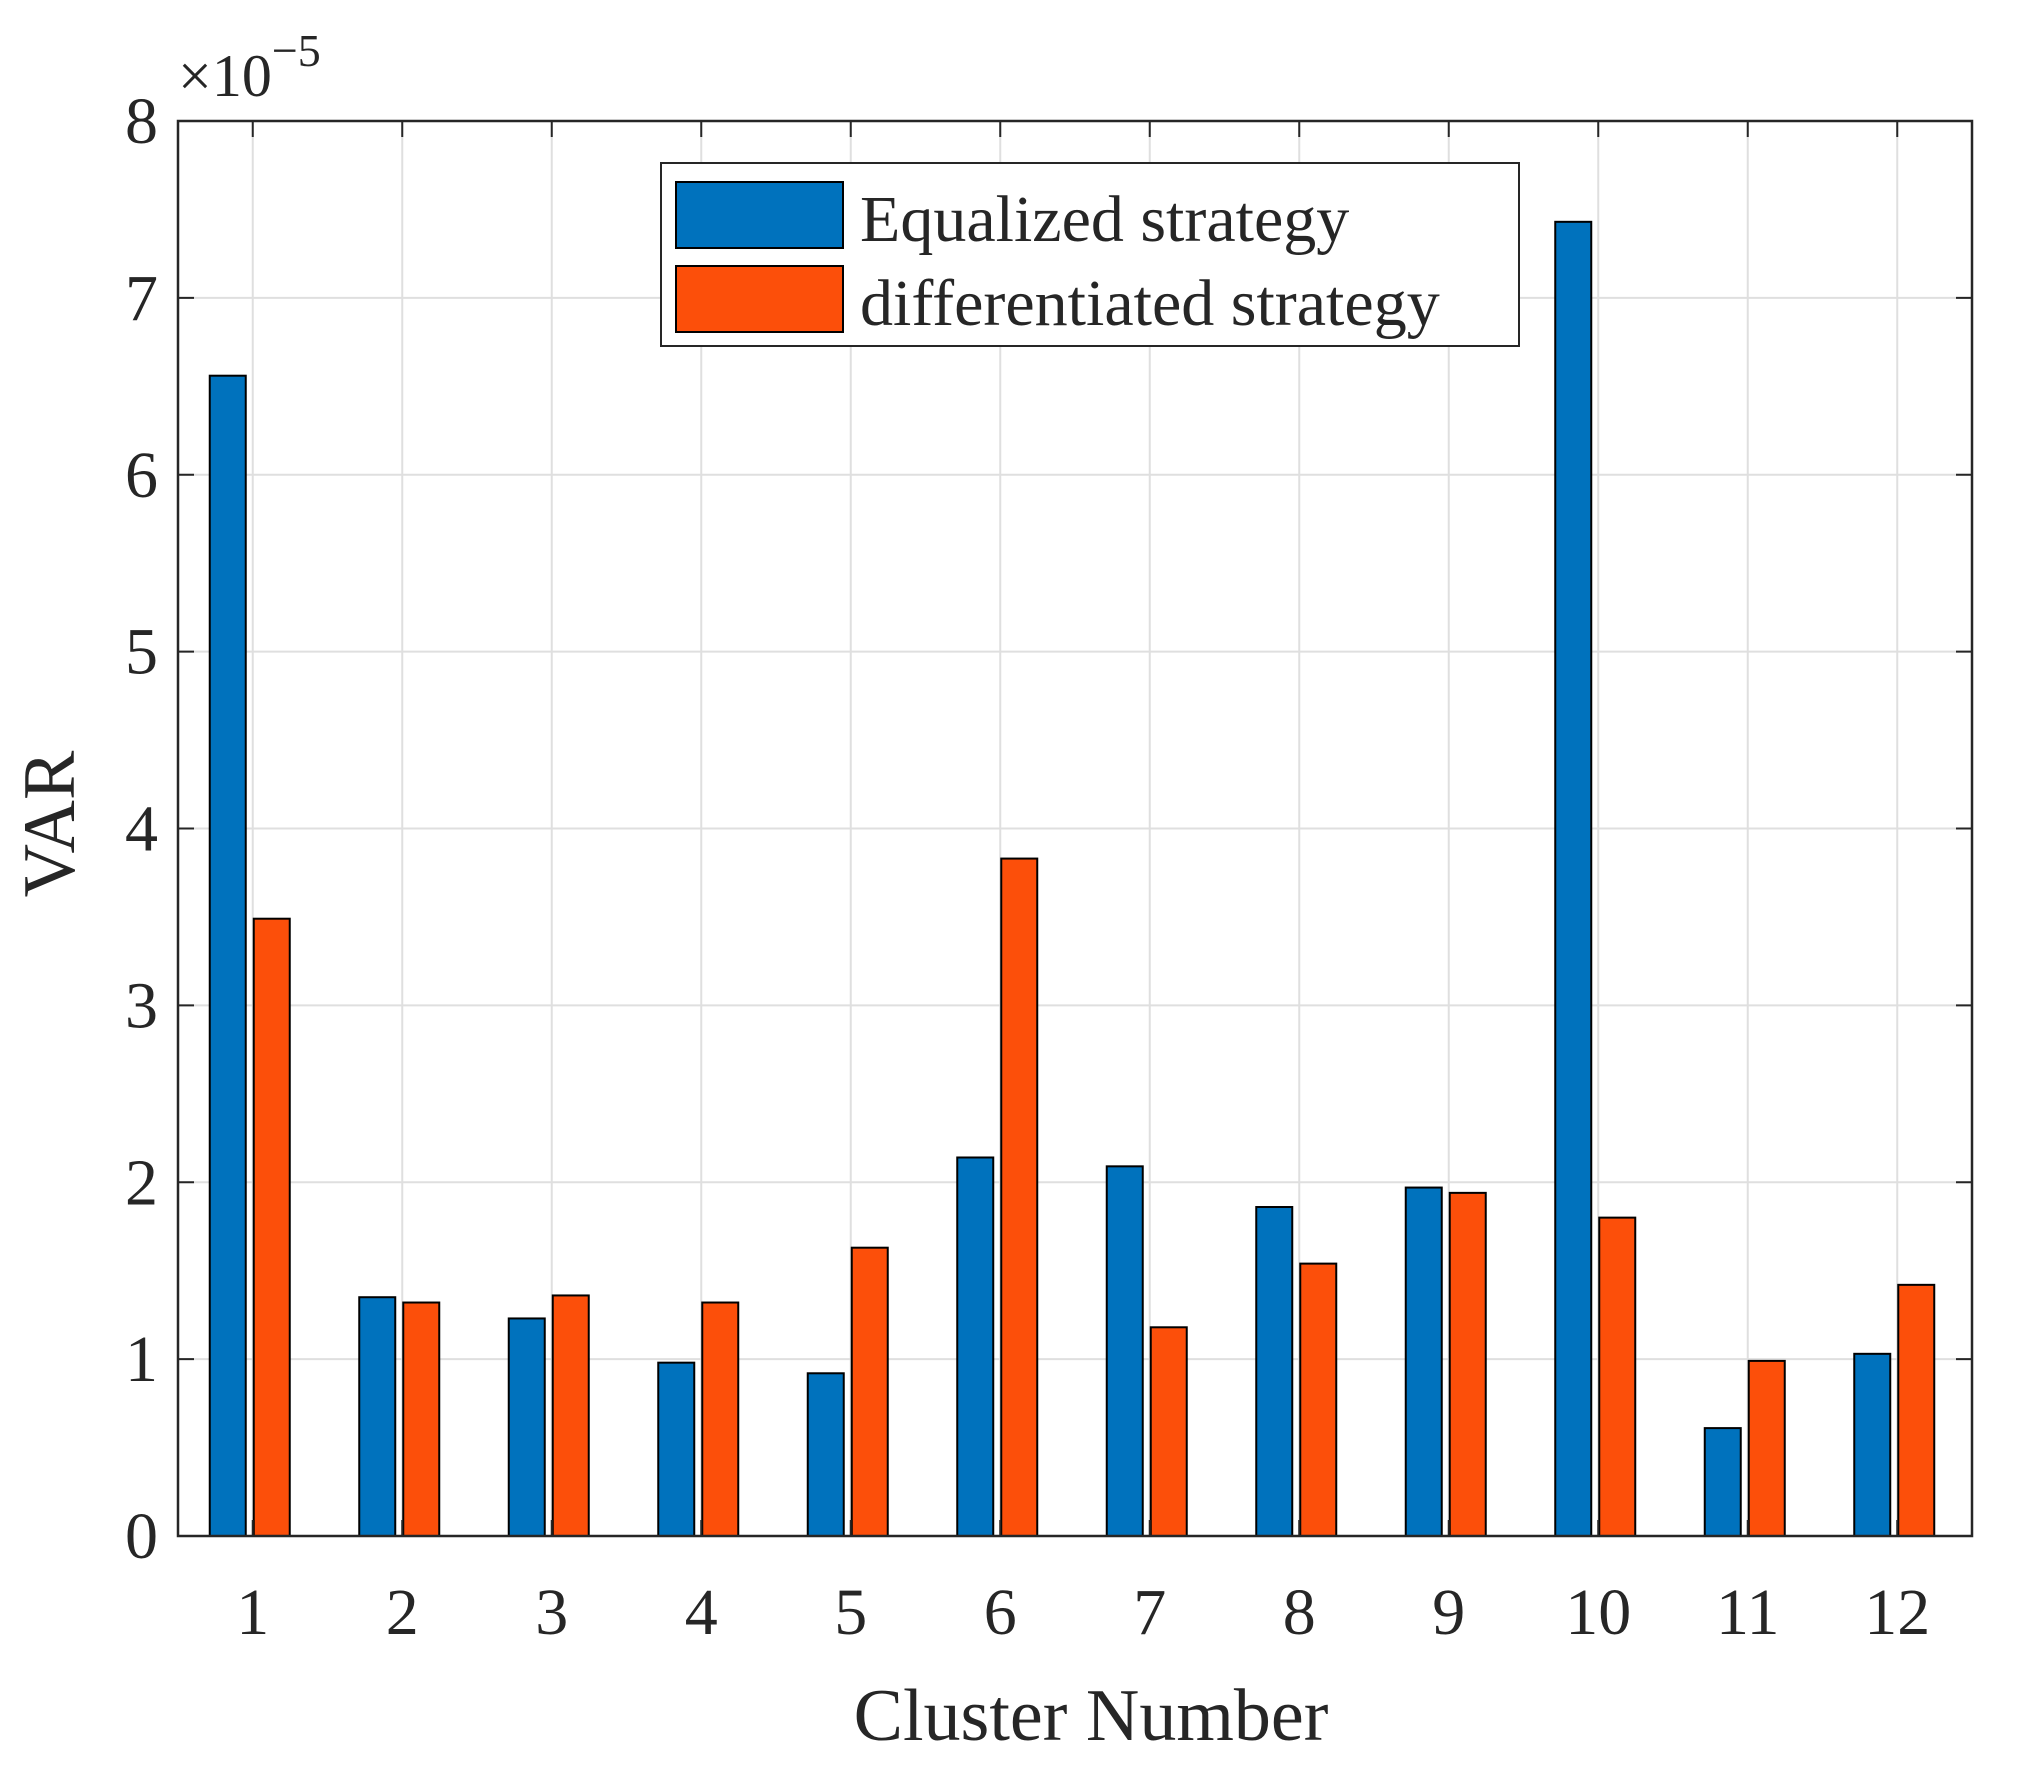 The height and width of the screenshot is (1769, 2019). What do you see at coordinates (1150, 303) in the screenshot?
I see `legend-label-differentiated: differentiated strategy` at bounding box center [1150, 303].